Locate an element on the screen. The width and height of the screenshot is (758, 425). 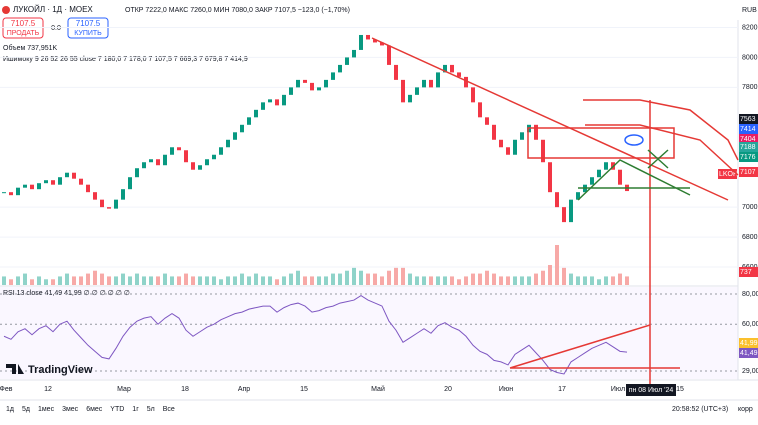
symbol: ЛУКОЙЛ · 1Д · MOEX is located at coordinates (53, 9).